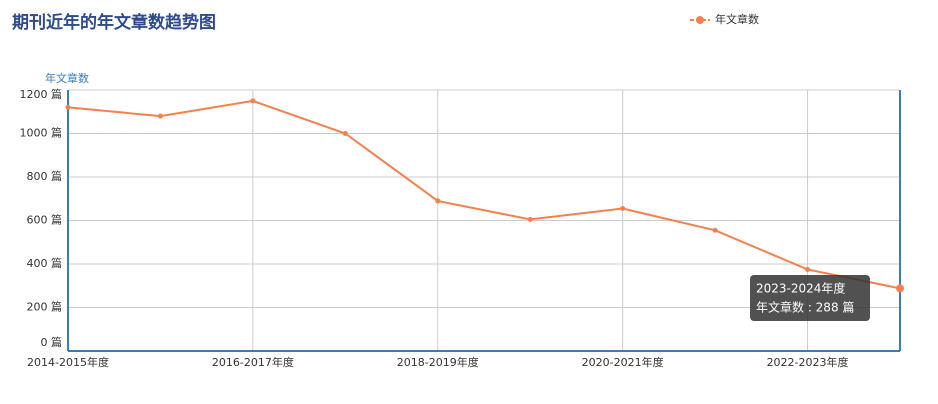  Describe the element at coordinates (41, 133) in the screenshot. I see `y-tick-label: 1000 篇` at that location.